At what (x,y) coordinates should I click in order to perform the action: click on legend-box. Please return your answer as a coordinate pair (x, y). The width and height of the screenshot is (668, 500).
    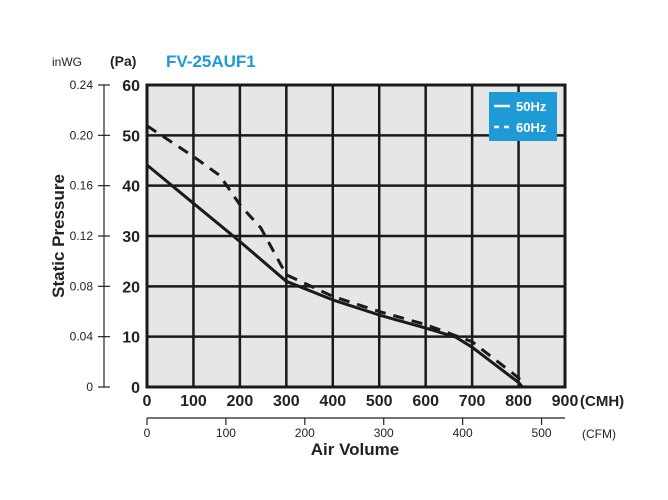
    Looking at the image, I should click on (523, 116).